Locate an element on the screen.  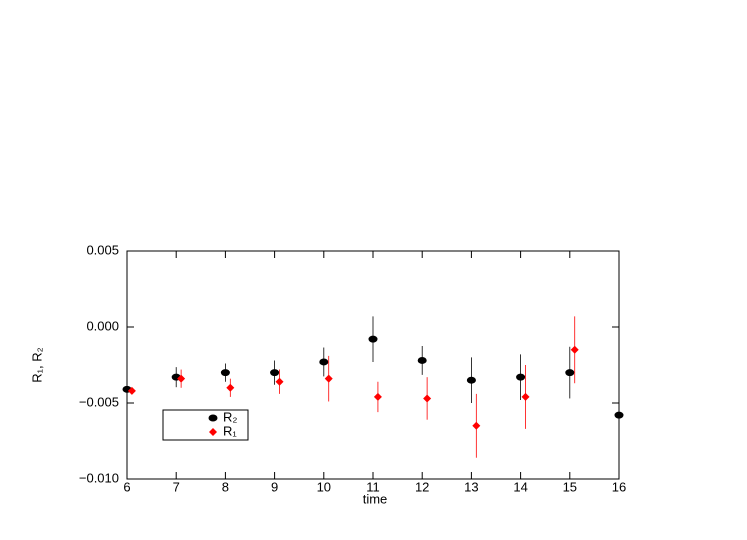
y-tick-label: −0.005 is located at coordinates (99, 401).